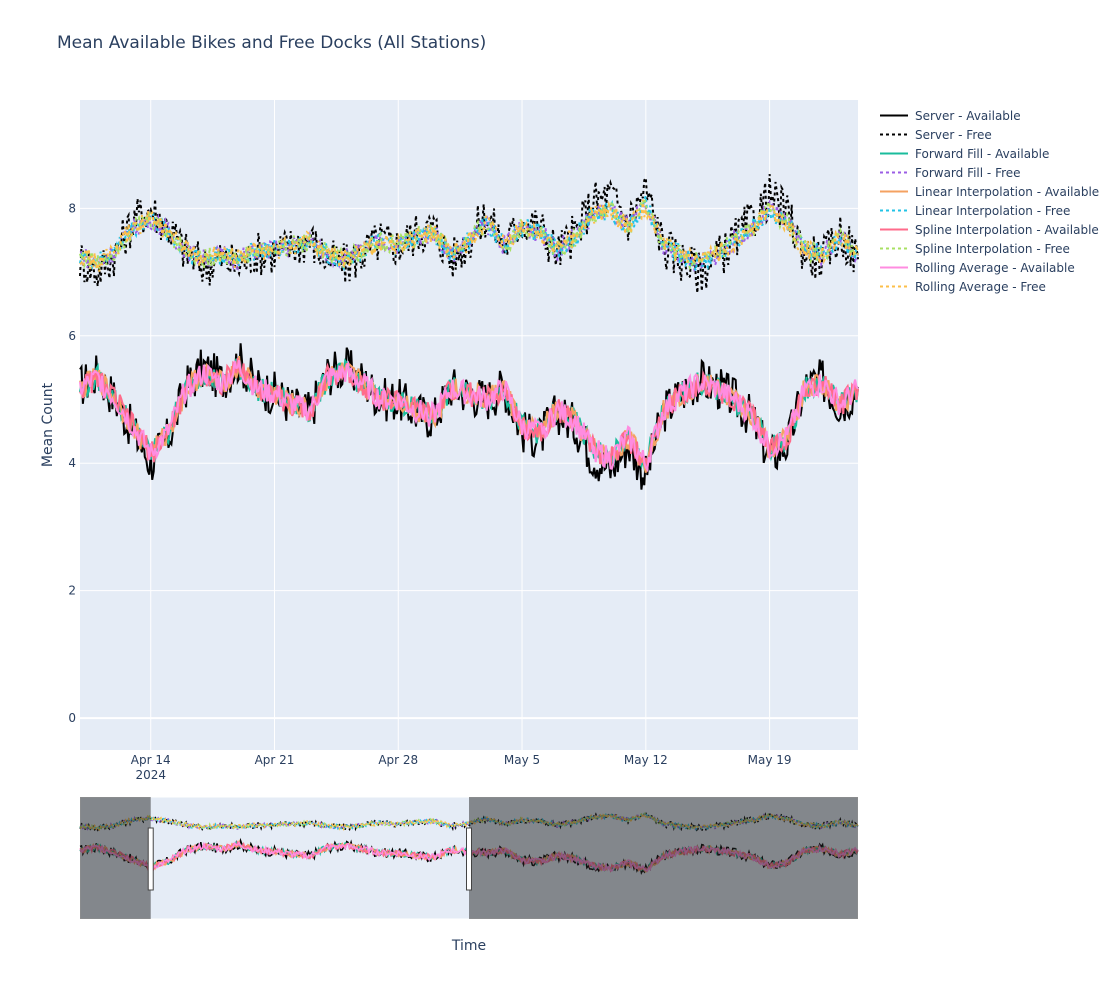  What do you see at coordinates (663, 858) in the screenshot?
I see `range-slider-mask-right` at bounding box center [663, 858].